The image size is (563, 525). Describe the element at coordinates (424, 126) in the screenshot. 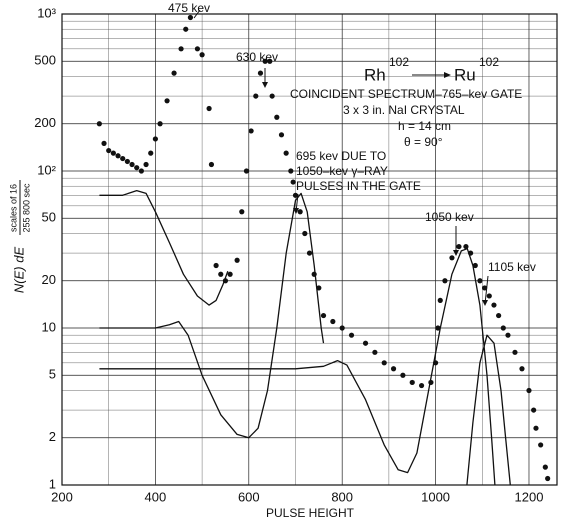

I see `annotation: h = 14 cm` at that location.